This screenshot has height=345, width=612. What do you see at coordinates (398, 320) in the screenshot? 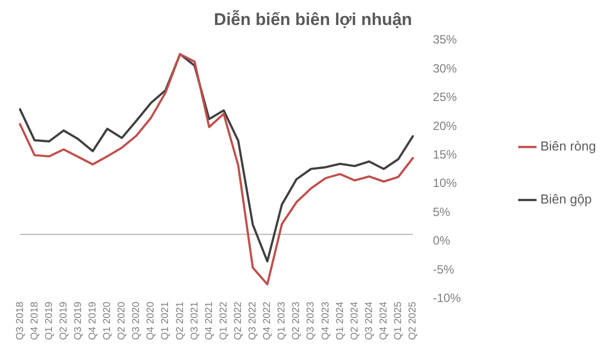
I see `x-tick-label: Q1 2025` at bounding box center [398, 320].